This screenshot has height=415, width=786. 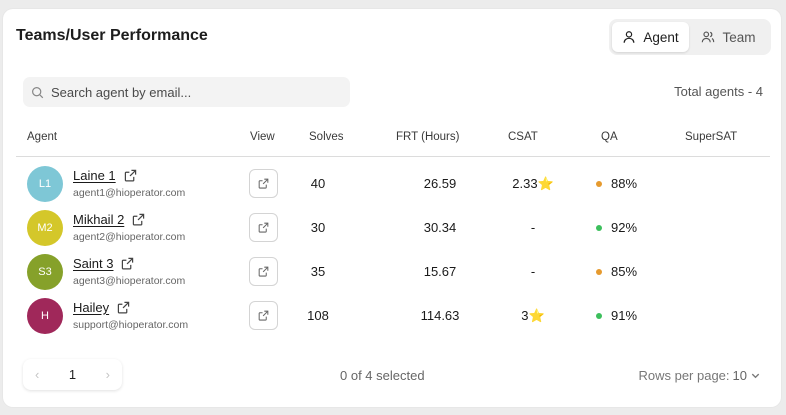 What do you see at coordinates (382, 375) in the screenshot?
I see `selected-count: 0 of 4 selected` at bounding box center [382, 375].